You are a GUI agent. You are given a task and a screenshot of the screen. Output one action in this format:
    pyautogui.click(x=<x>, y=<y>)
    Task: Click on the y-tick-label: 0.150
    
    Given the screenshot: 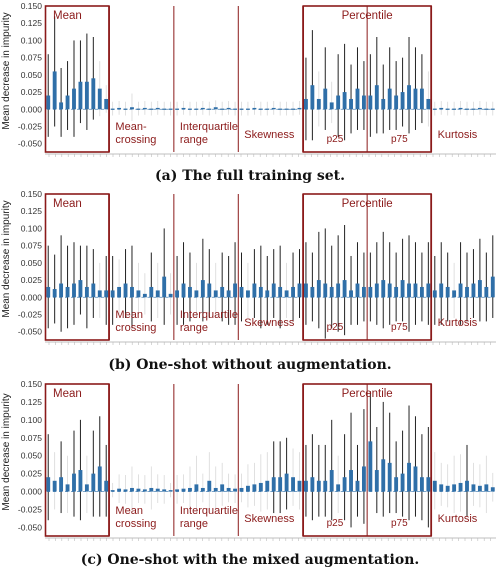 What is the action you would take?
    pyautogui.click(x=32, y=194)
    